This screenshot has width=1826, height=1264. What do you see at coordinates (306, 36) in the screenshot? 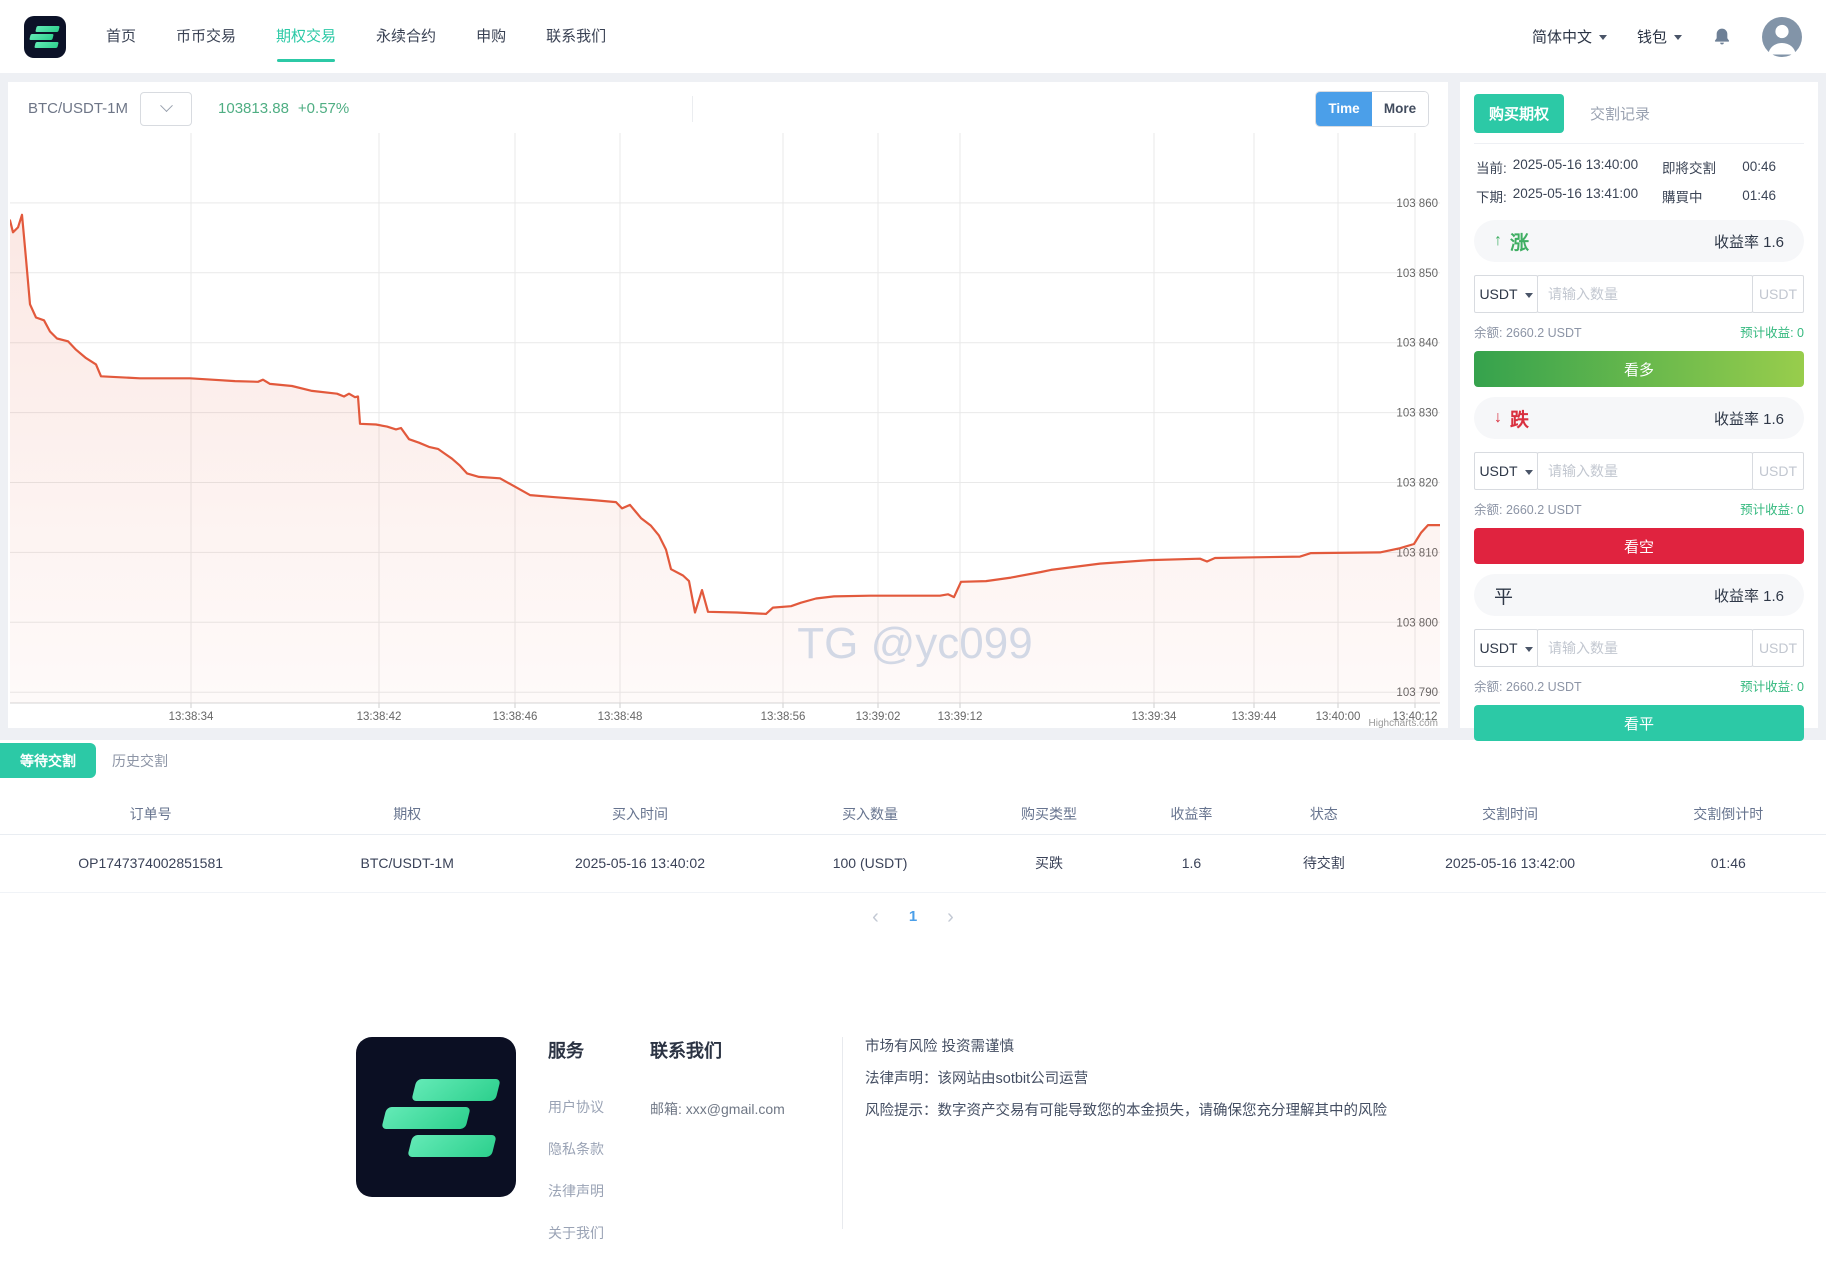
I see `nav-item-options: 期权交易` at bounding box center [306, 36].